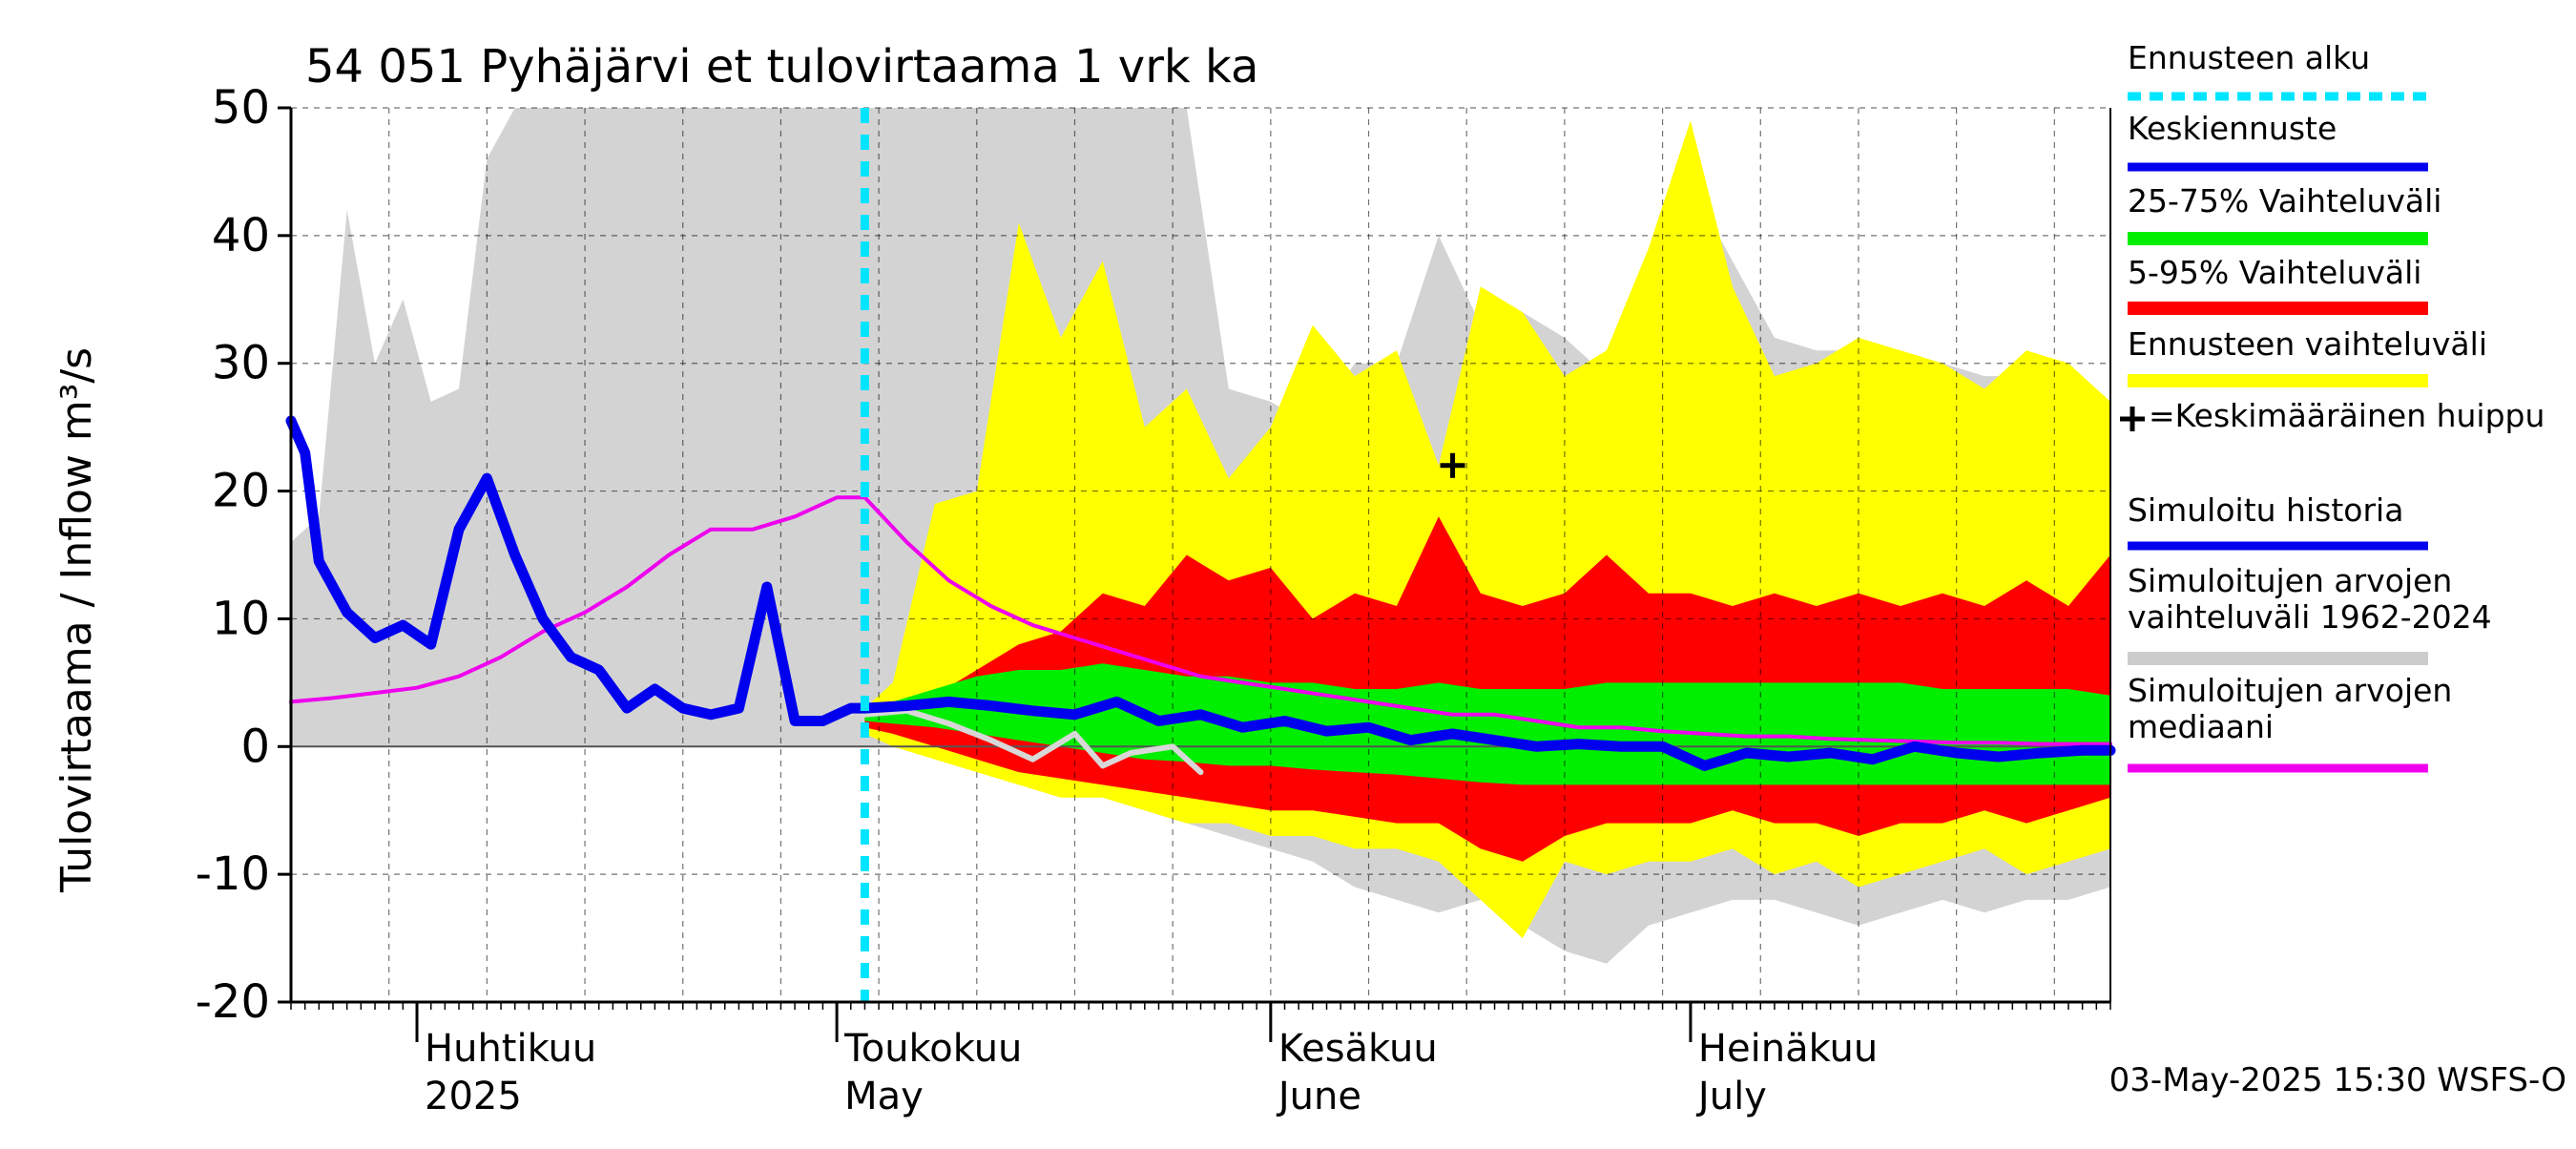 This screenshot has width=2576, height=1149. Describe the element at coordinates (1487, 733) in the screenshot. I see `mean-forecast-line` at that location.